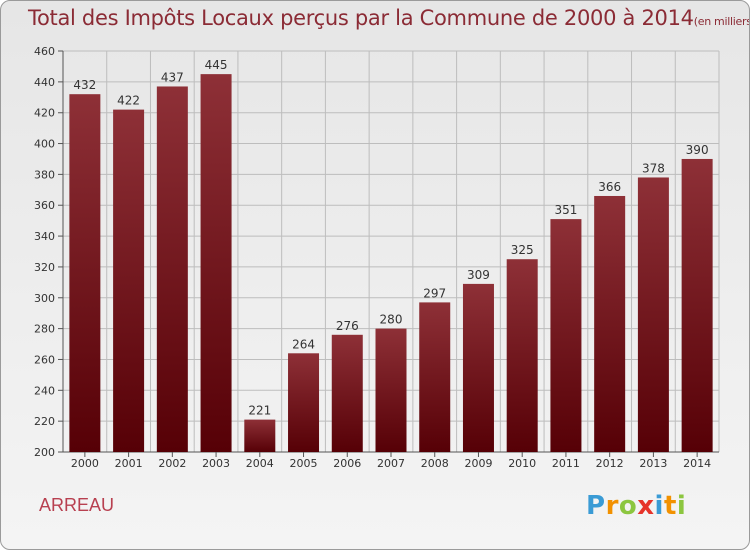 This screenshot has width=750, height=550. What do you see at coordinates (172, 463) in the screenshot?
I see `x-tick-label: 2002` at bounding box center [172, 463].